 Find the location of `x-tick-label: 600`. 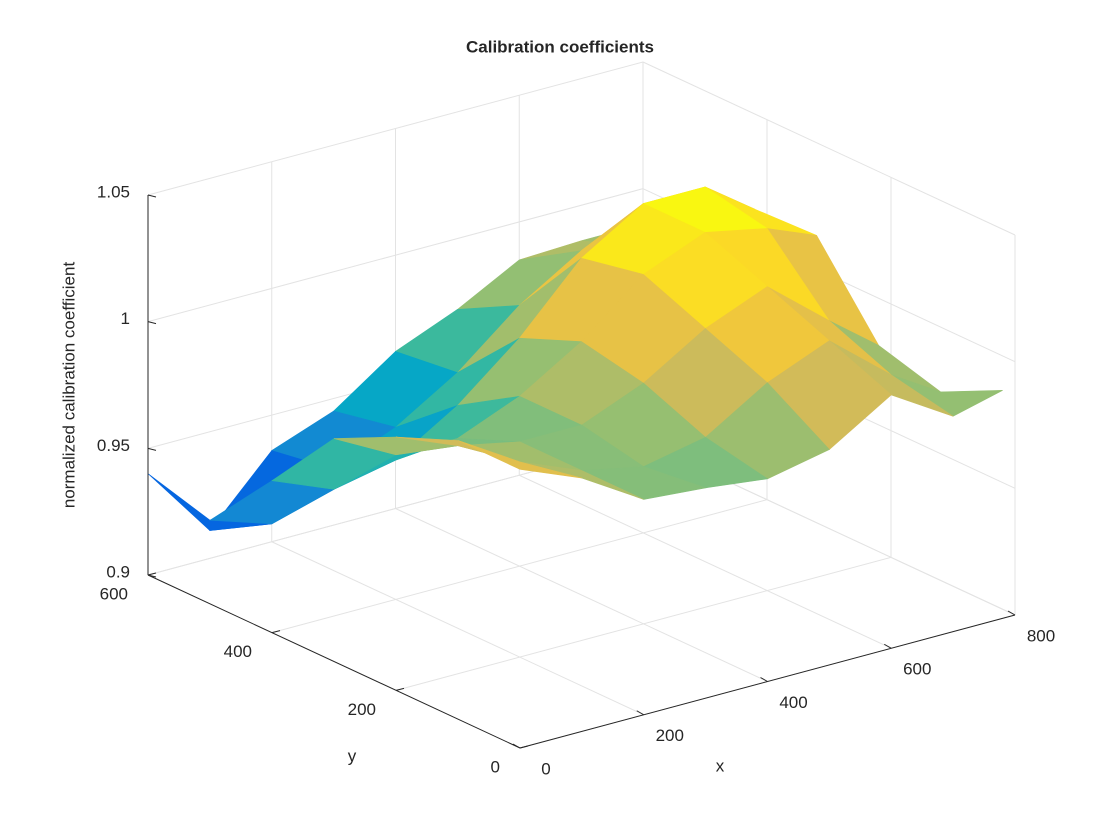

x-tick-label: 600 is located at coordinates (917, 669).